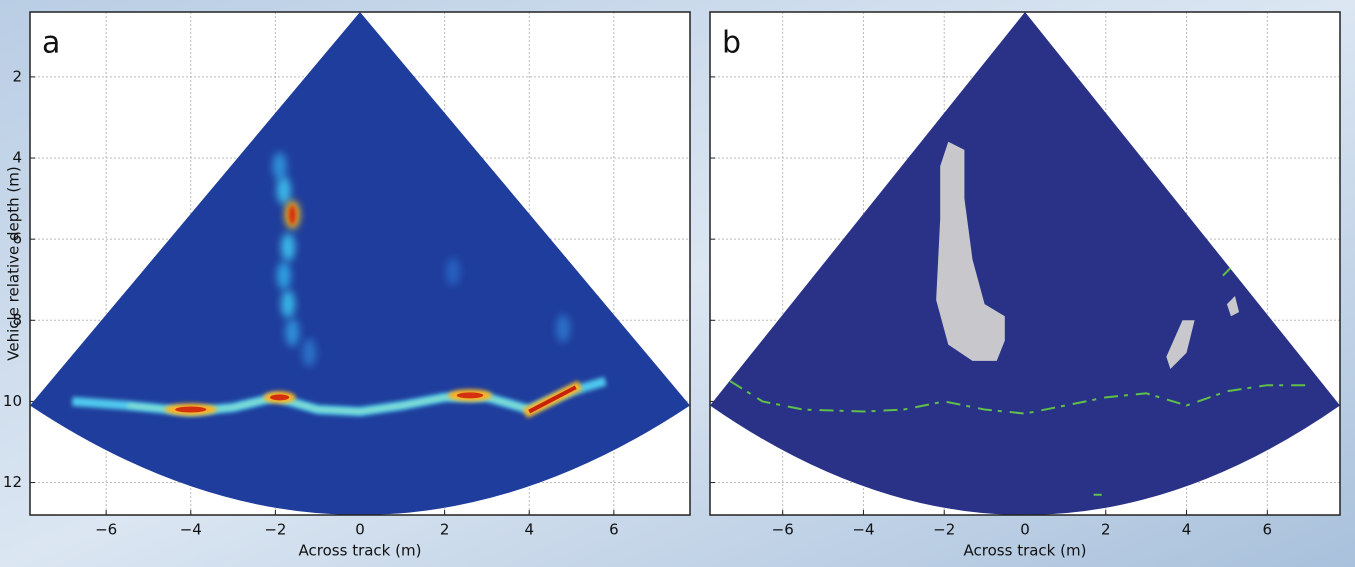 The width and height of the screenshot is (1355, 567). Describe the element at coordinates (12, 401) in the screenshot. I see `y-tick-label: 10` at that location.